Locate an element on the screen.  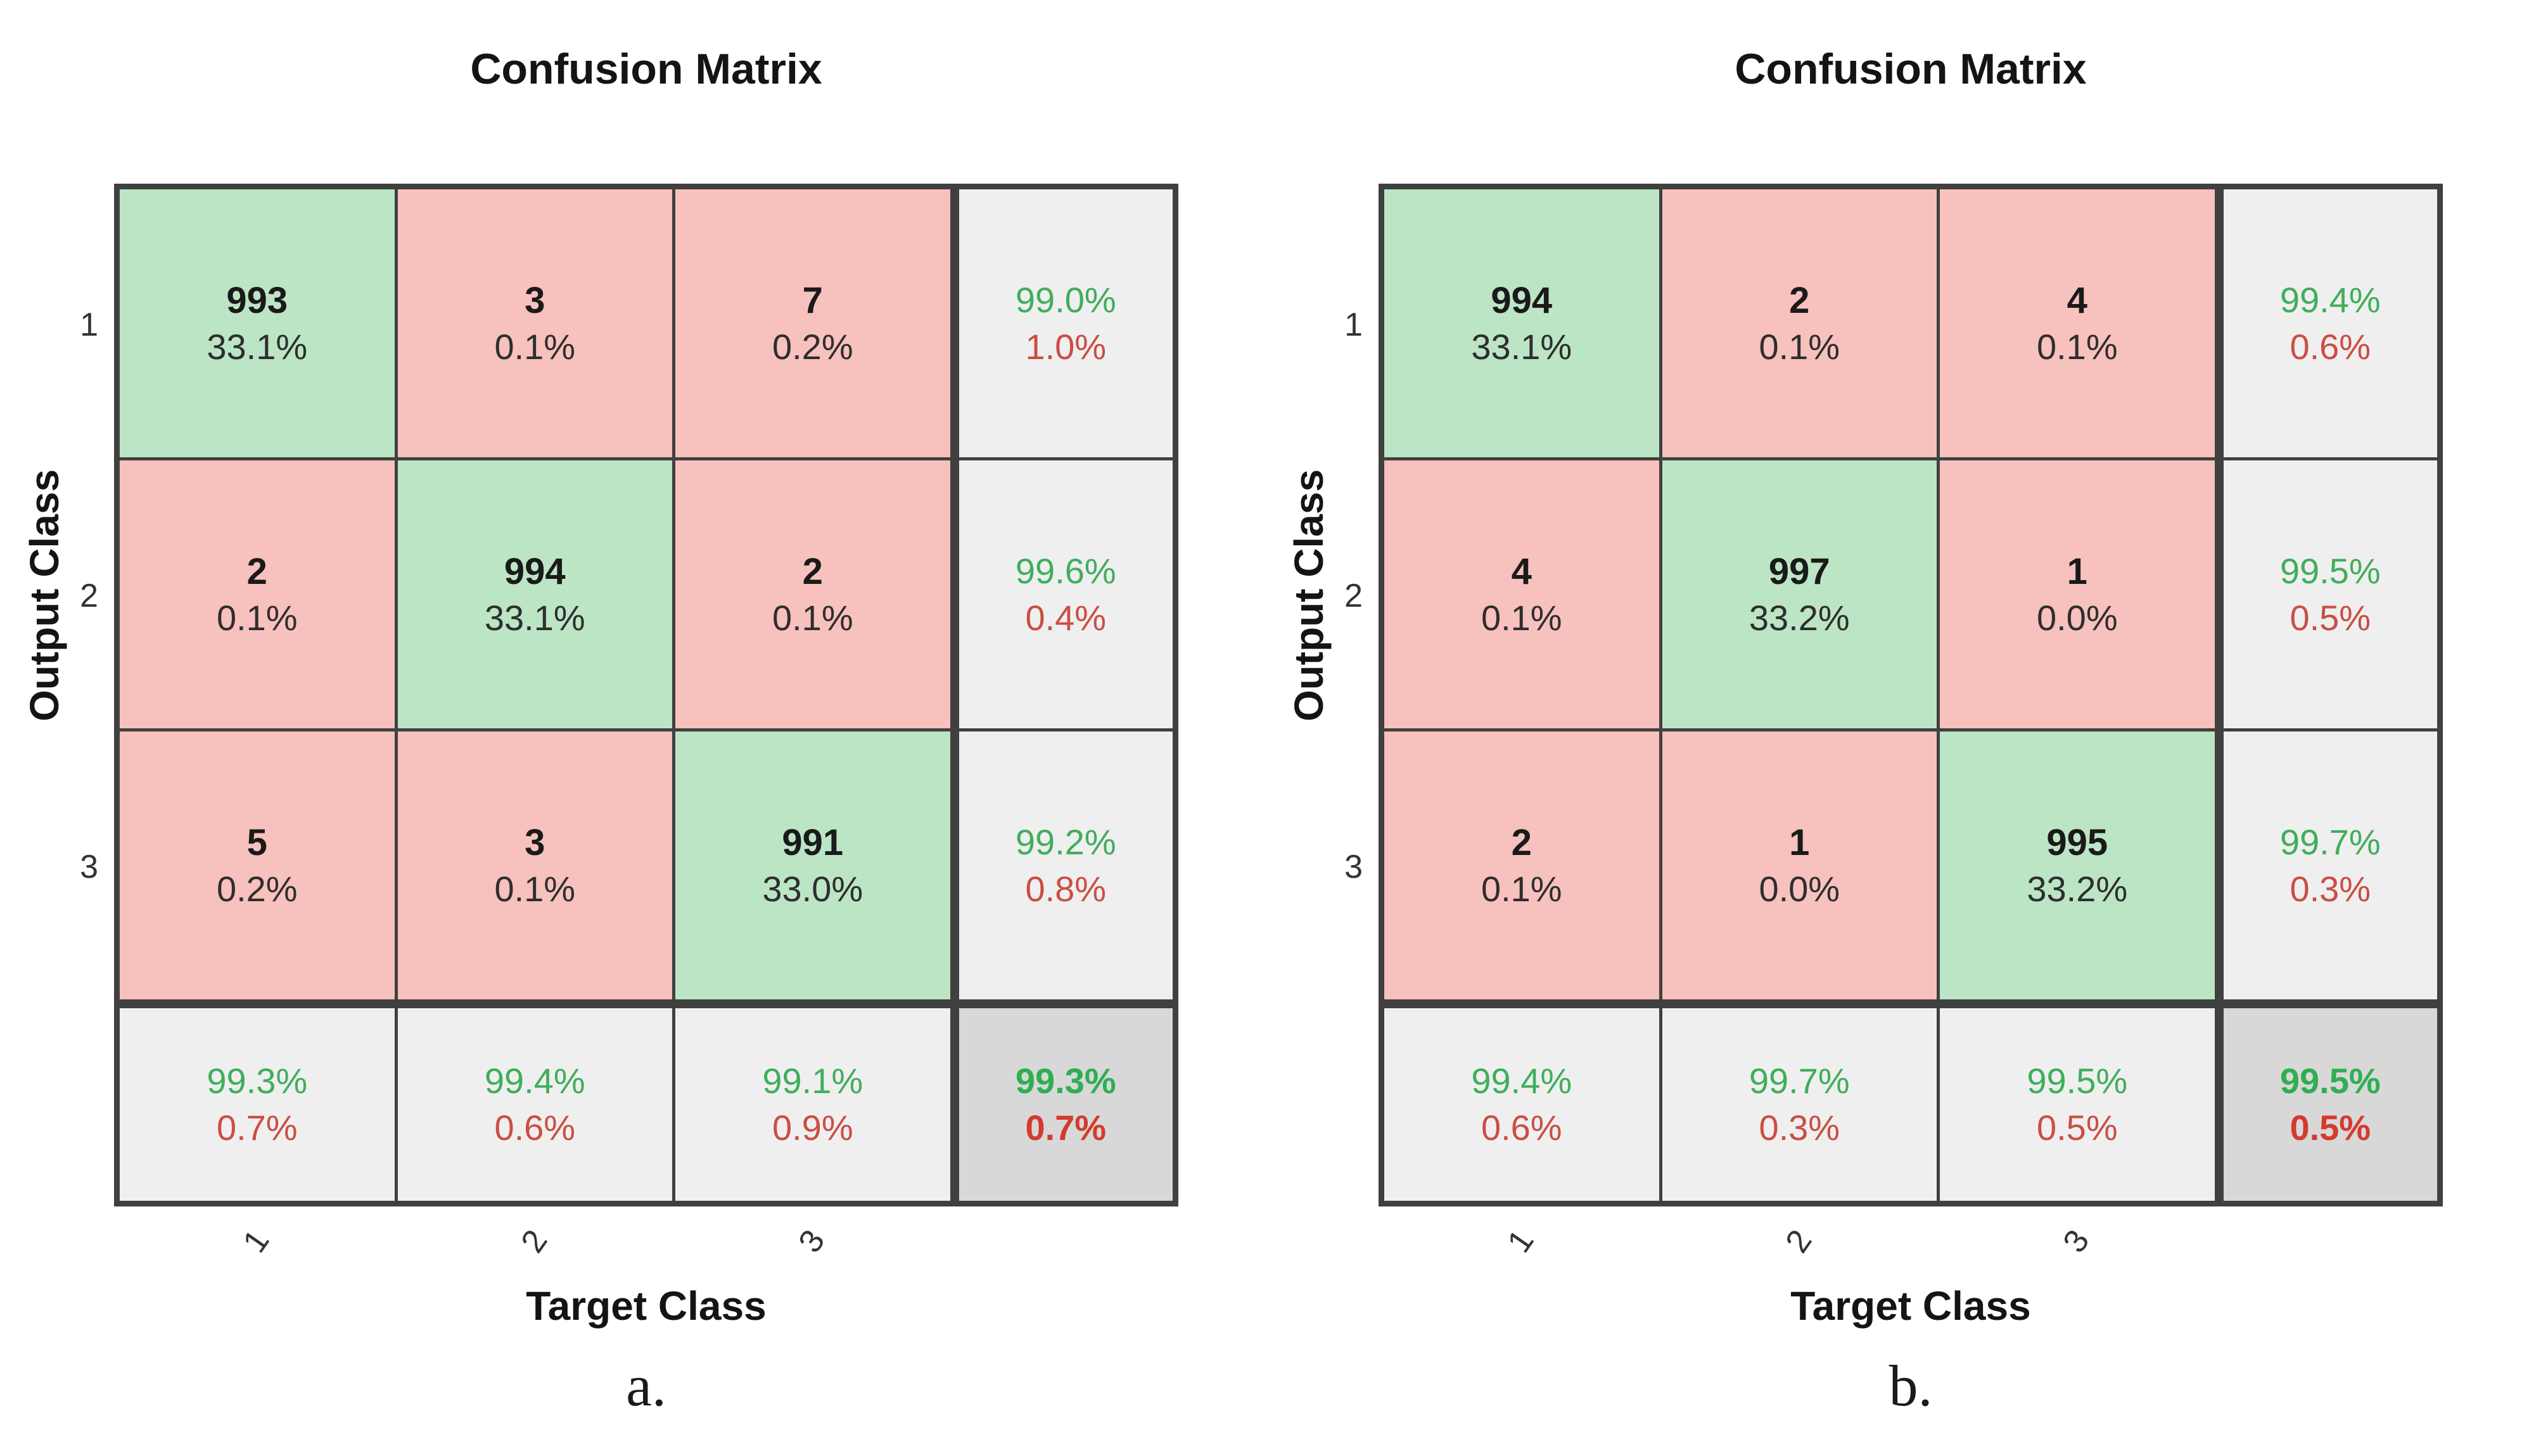
cell-count: 997 is located at coordinates (1799, 571).